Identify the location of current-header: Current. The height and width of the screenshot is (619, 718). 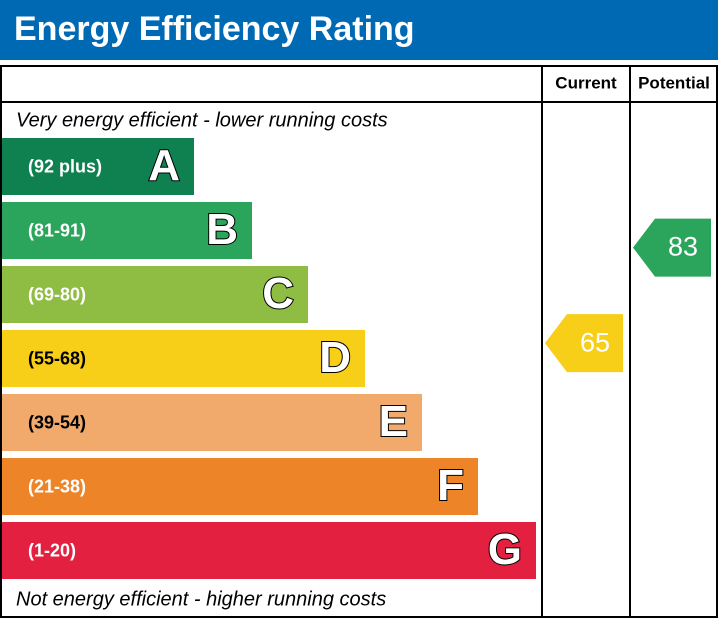
(586, 82).